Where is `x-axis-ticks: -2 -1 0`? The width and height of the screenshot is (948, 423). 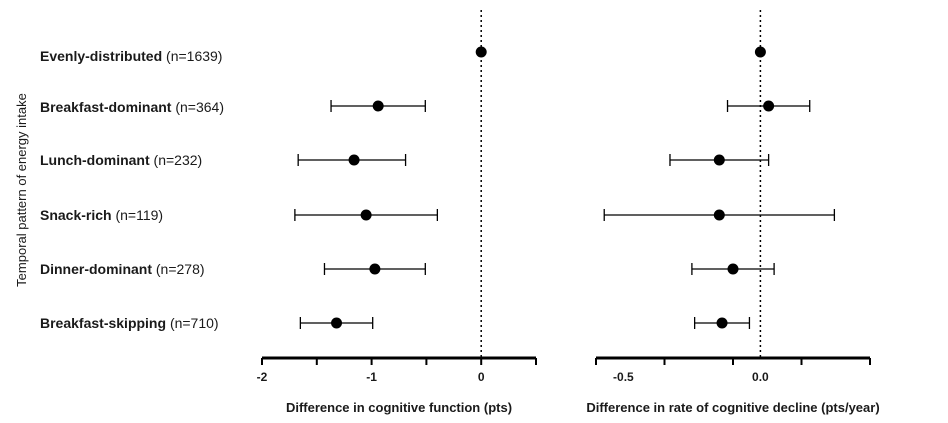 x-axis-ticks: -2 -1 0 is located at coordinates (397, 371).